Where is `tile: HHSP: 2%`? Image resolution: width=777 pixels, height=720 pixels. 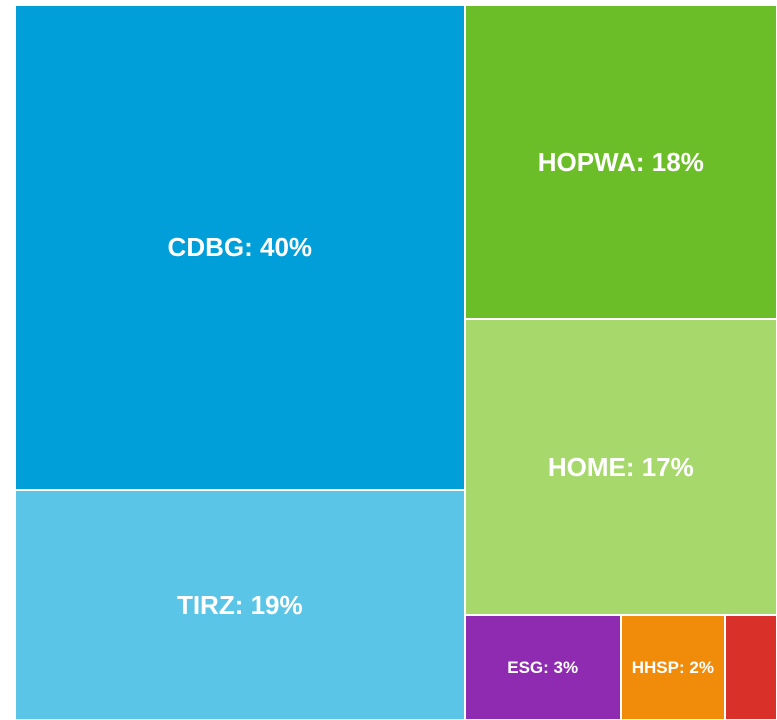 tile: HHSP: 2% is located at coordinates (672, 667).